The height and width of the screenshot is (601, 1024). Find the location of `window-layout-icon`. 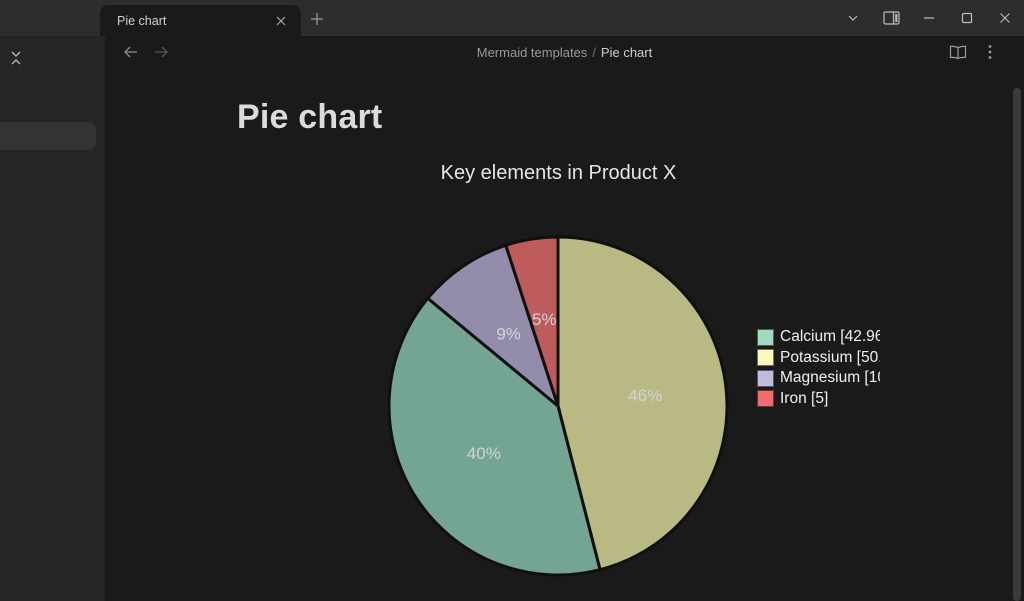

window-layout-icon is located at coordinates (891, 18).